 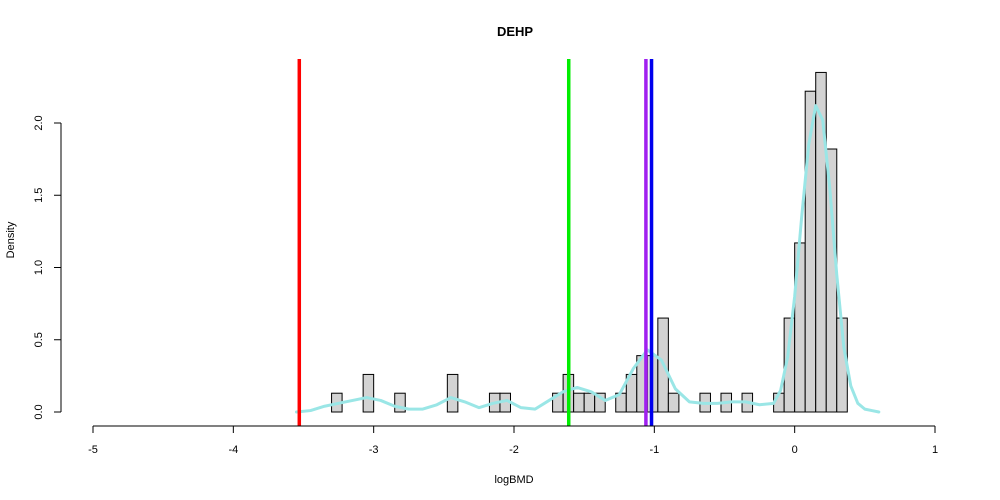 I want to click on x-tick-label-1: -4, so click(x=233, y=450).